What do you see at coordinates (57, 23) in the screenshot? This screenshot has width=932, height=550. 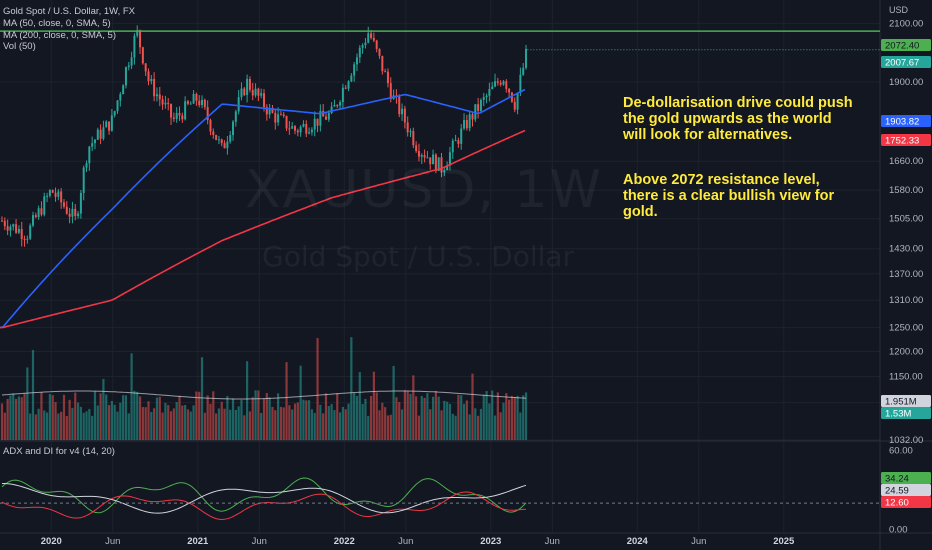 I see `ma50-legend: MA (50, close, 0, SMA, 5)` at bounding box center [57, 23].